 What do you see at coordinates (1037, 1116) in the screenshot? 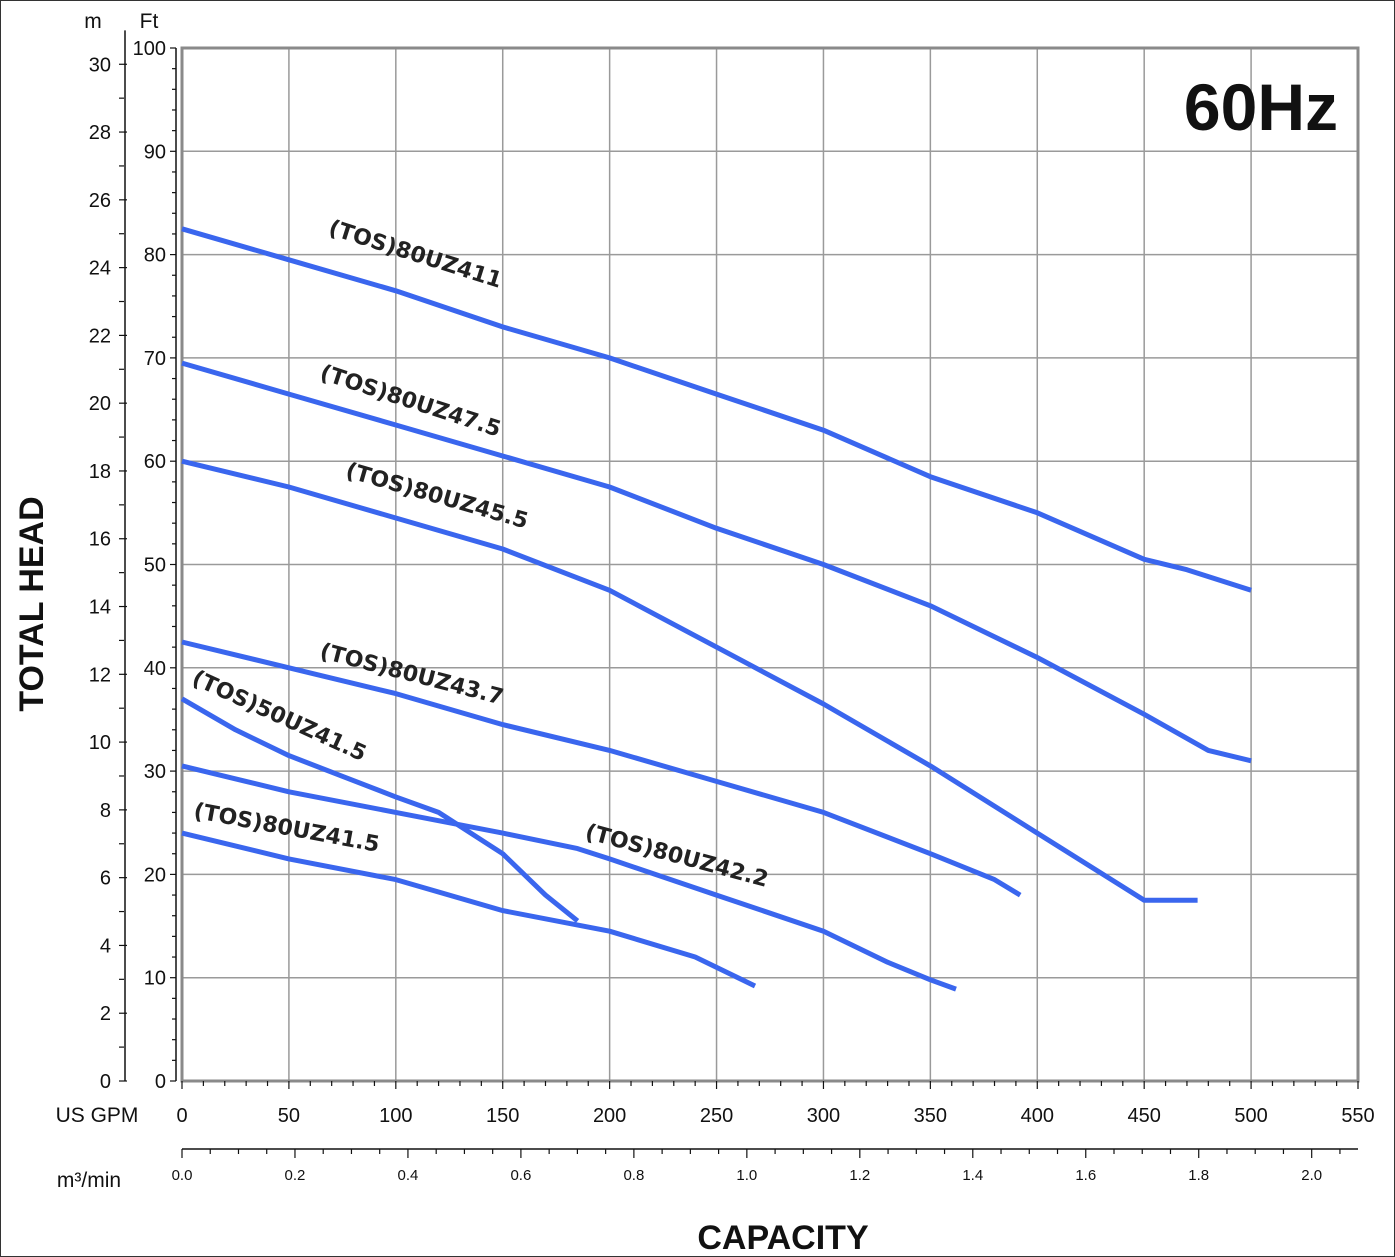
I see `x-tick-label-gpm: 400` at bounding box center [1037, 1116].